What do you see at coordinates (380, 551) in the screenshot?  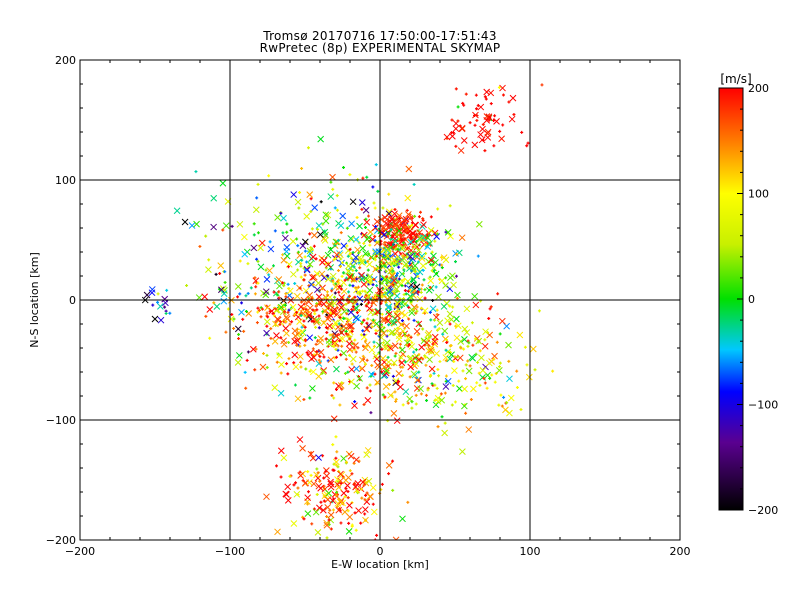 I see `x-tick-label: 0` at bounding box center [380, 551].